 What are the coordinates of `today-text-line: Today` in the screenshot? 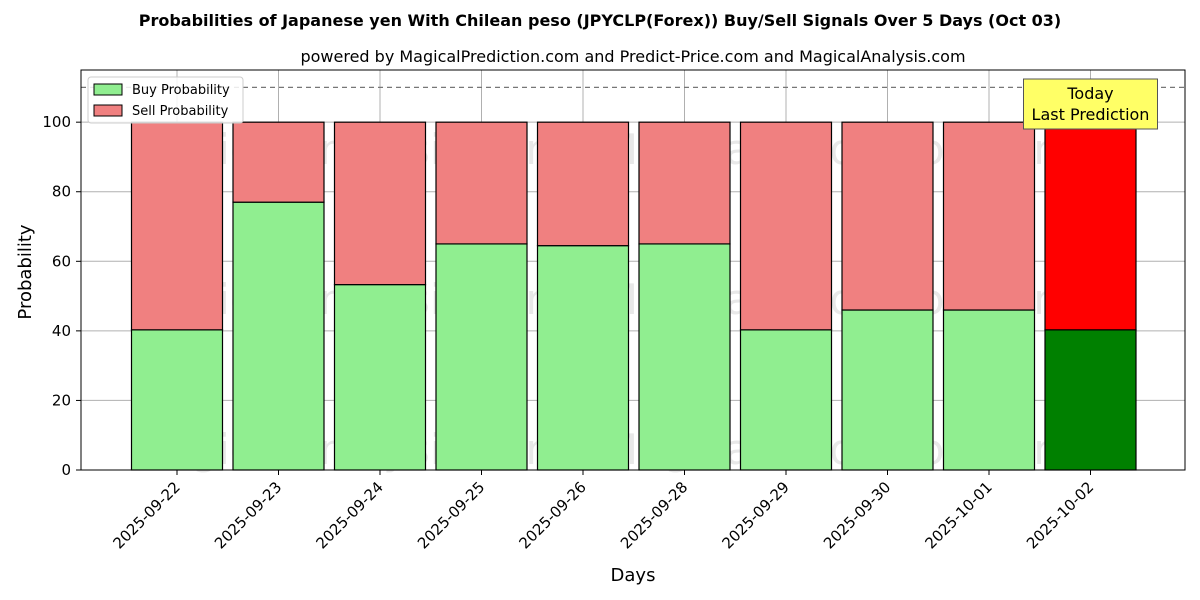 It's located at (1089, 93).